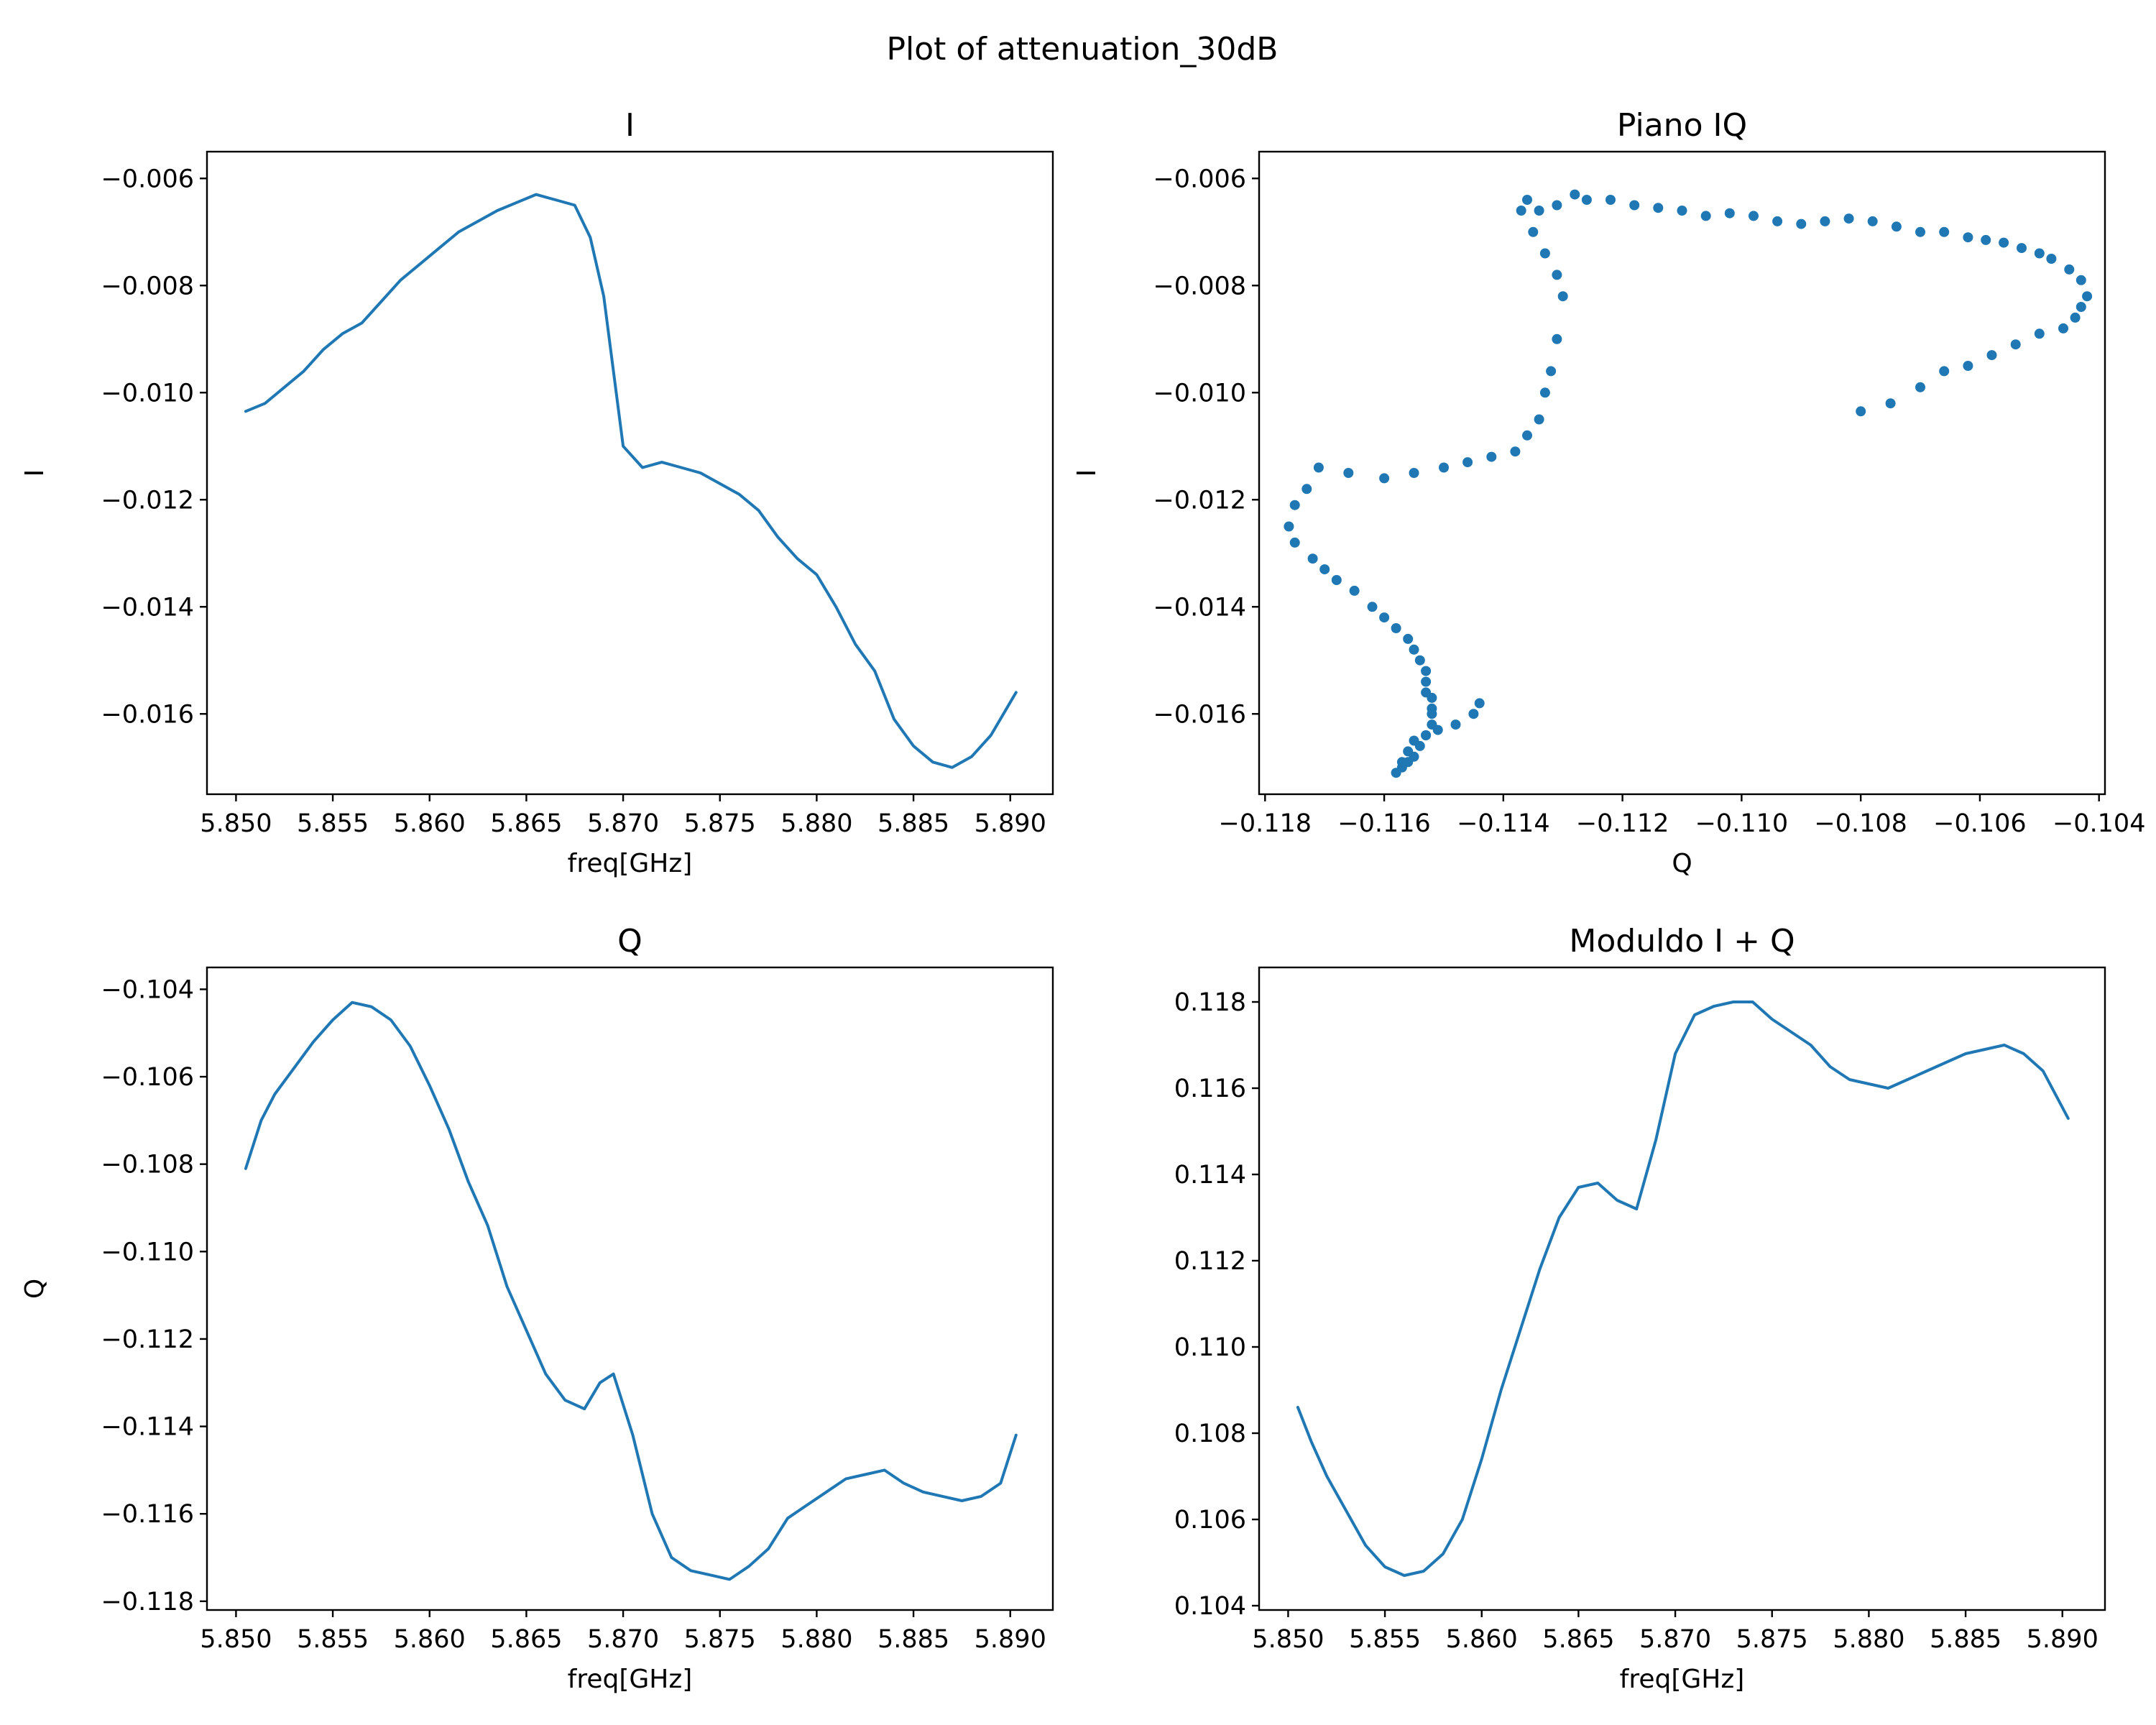  What do you see at coordinates (1210, 1261) in the screenshot?
I see `y-tick-label: 0.112` at bounding box center [1210, 1261].